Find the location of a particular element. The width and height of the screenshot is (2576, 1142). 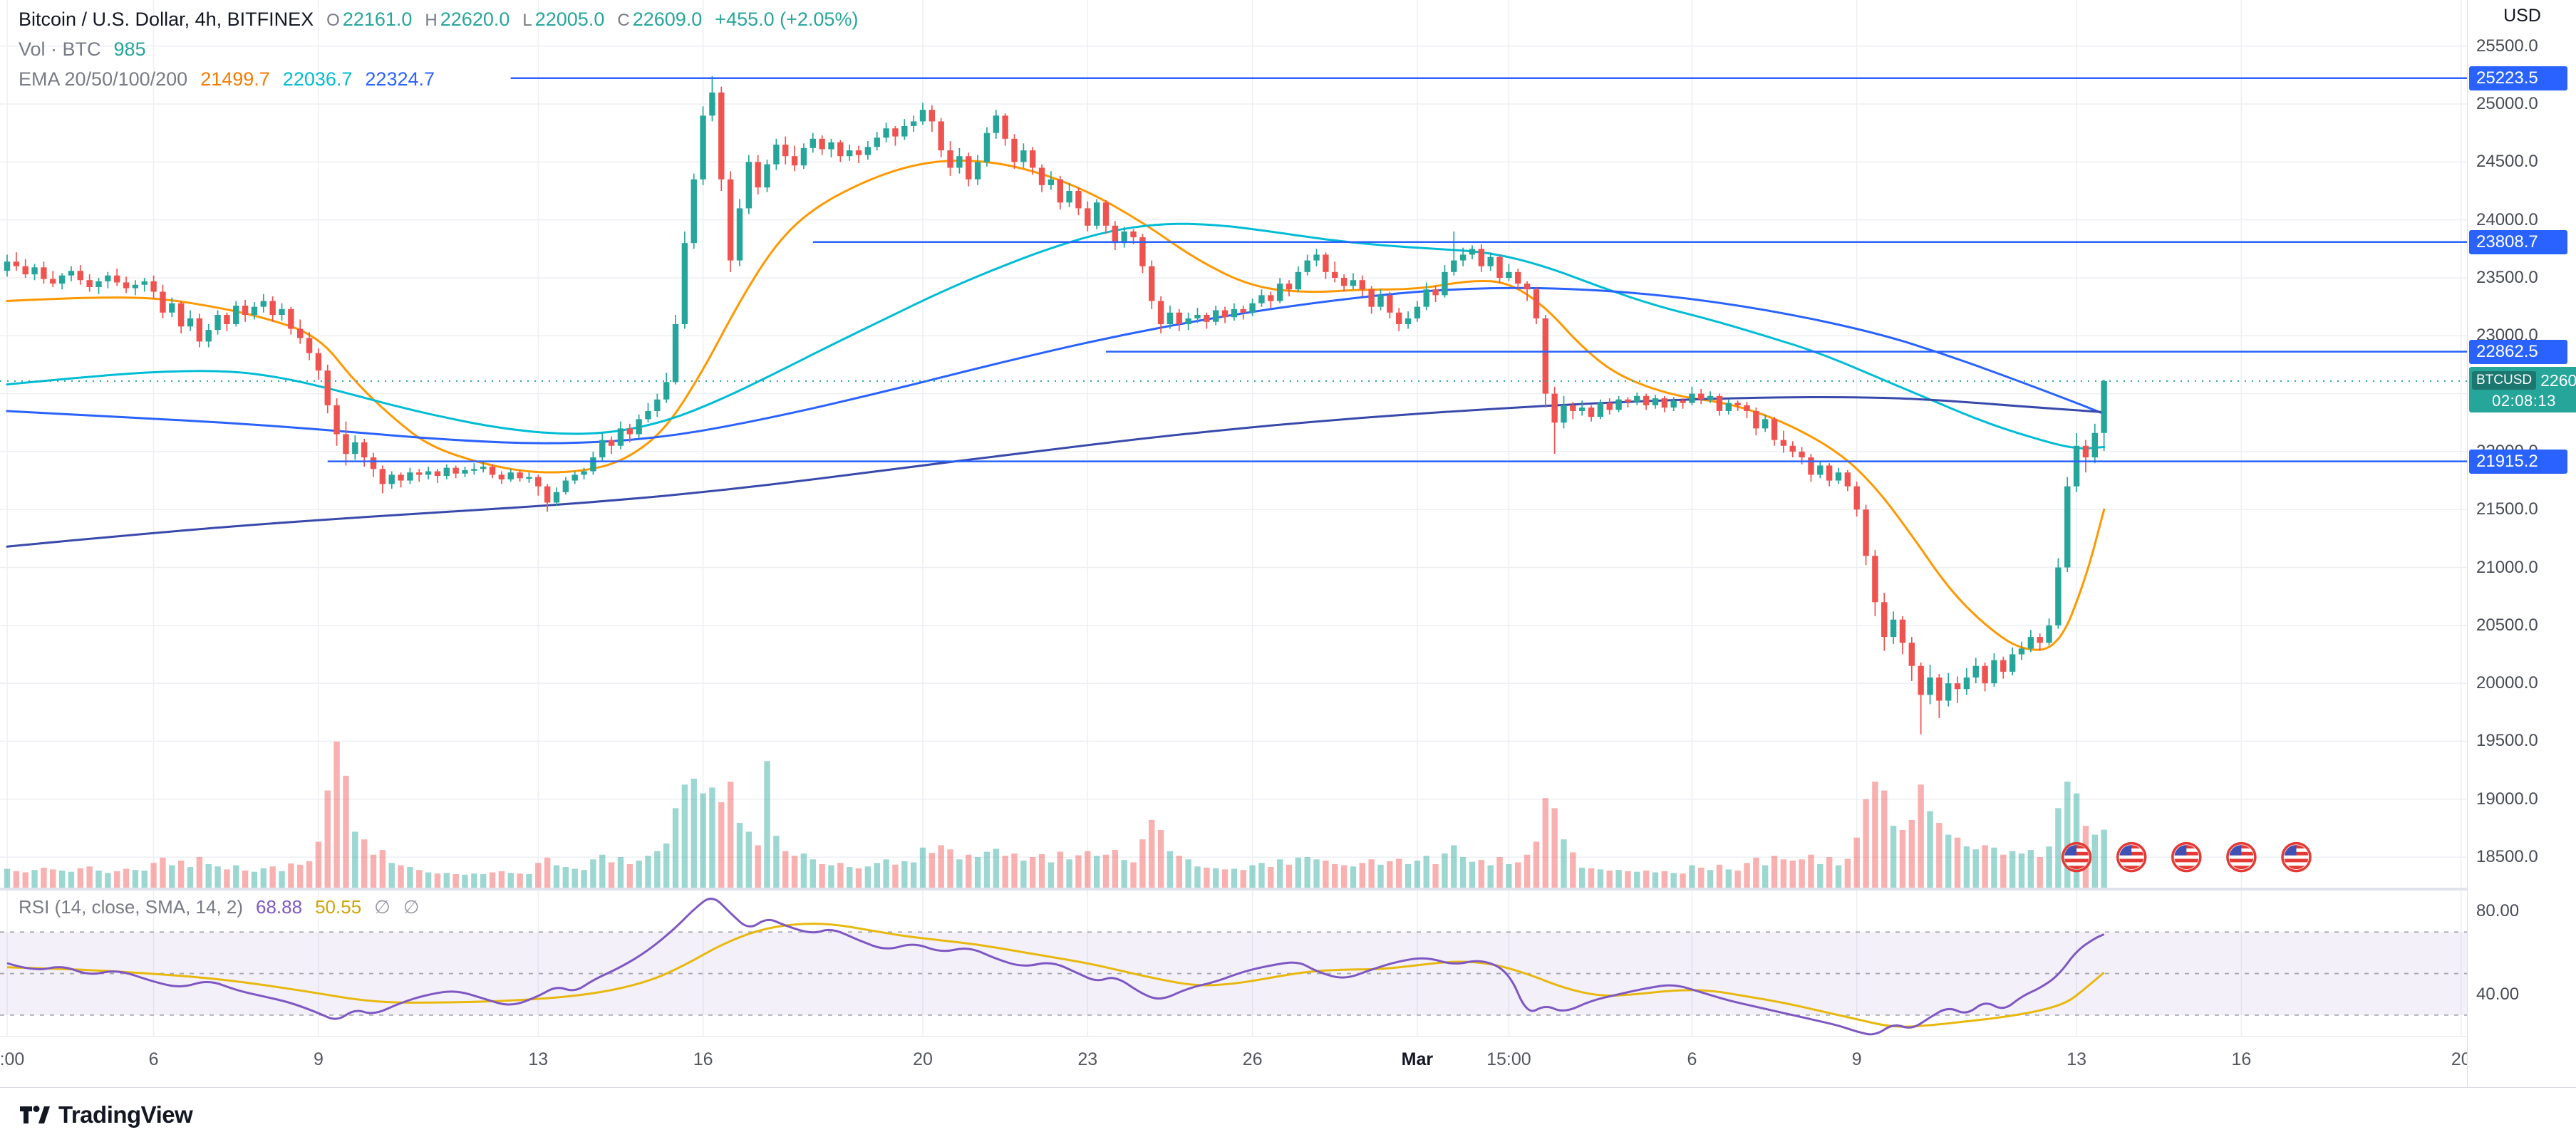

rsi-line is located at coordinates (1055, 967).